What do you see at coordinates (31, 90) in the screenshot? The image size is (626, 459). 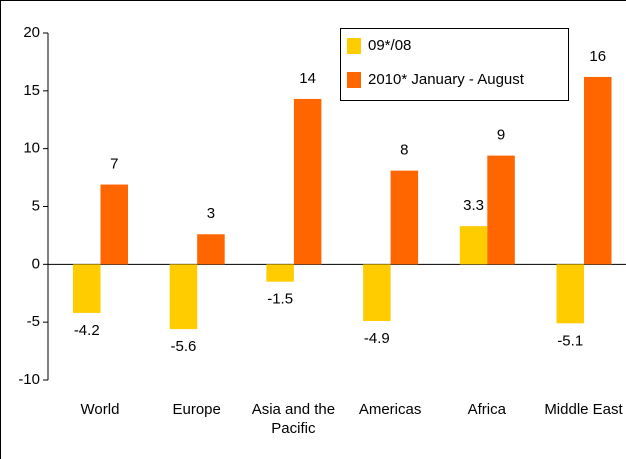 I see `y-tick-label: 15` at bounding box center [31, 90].